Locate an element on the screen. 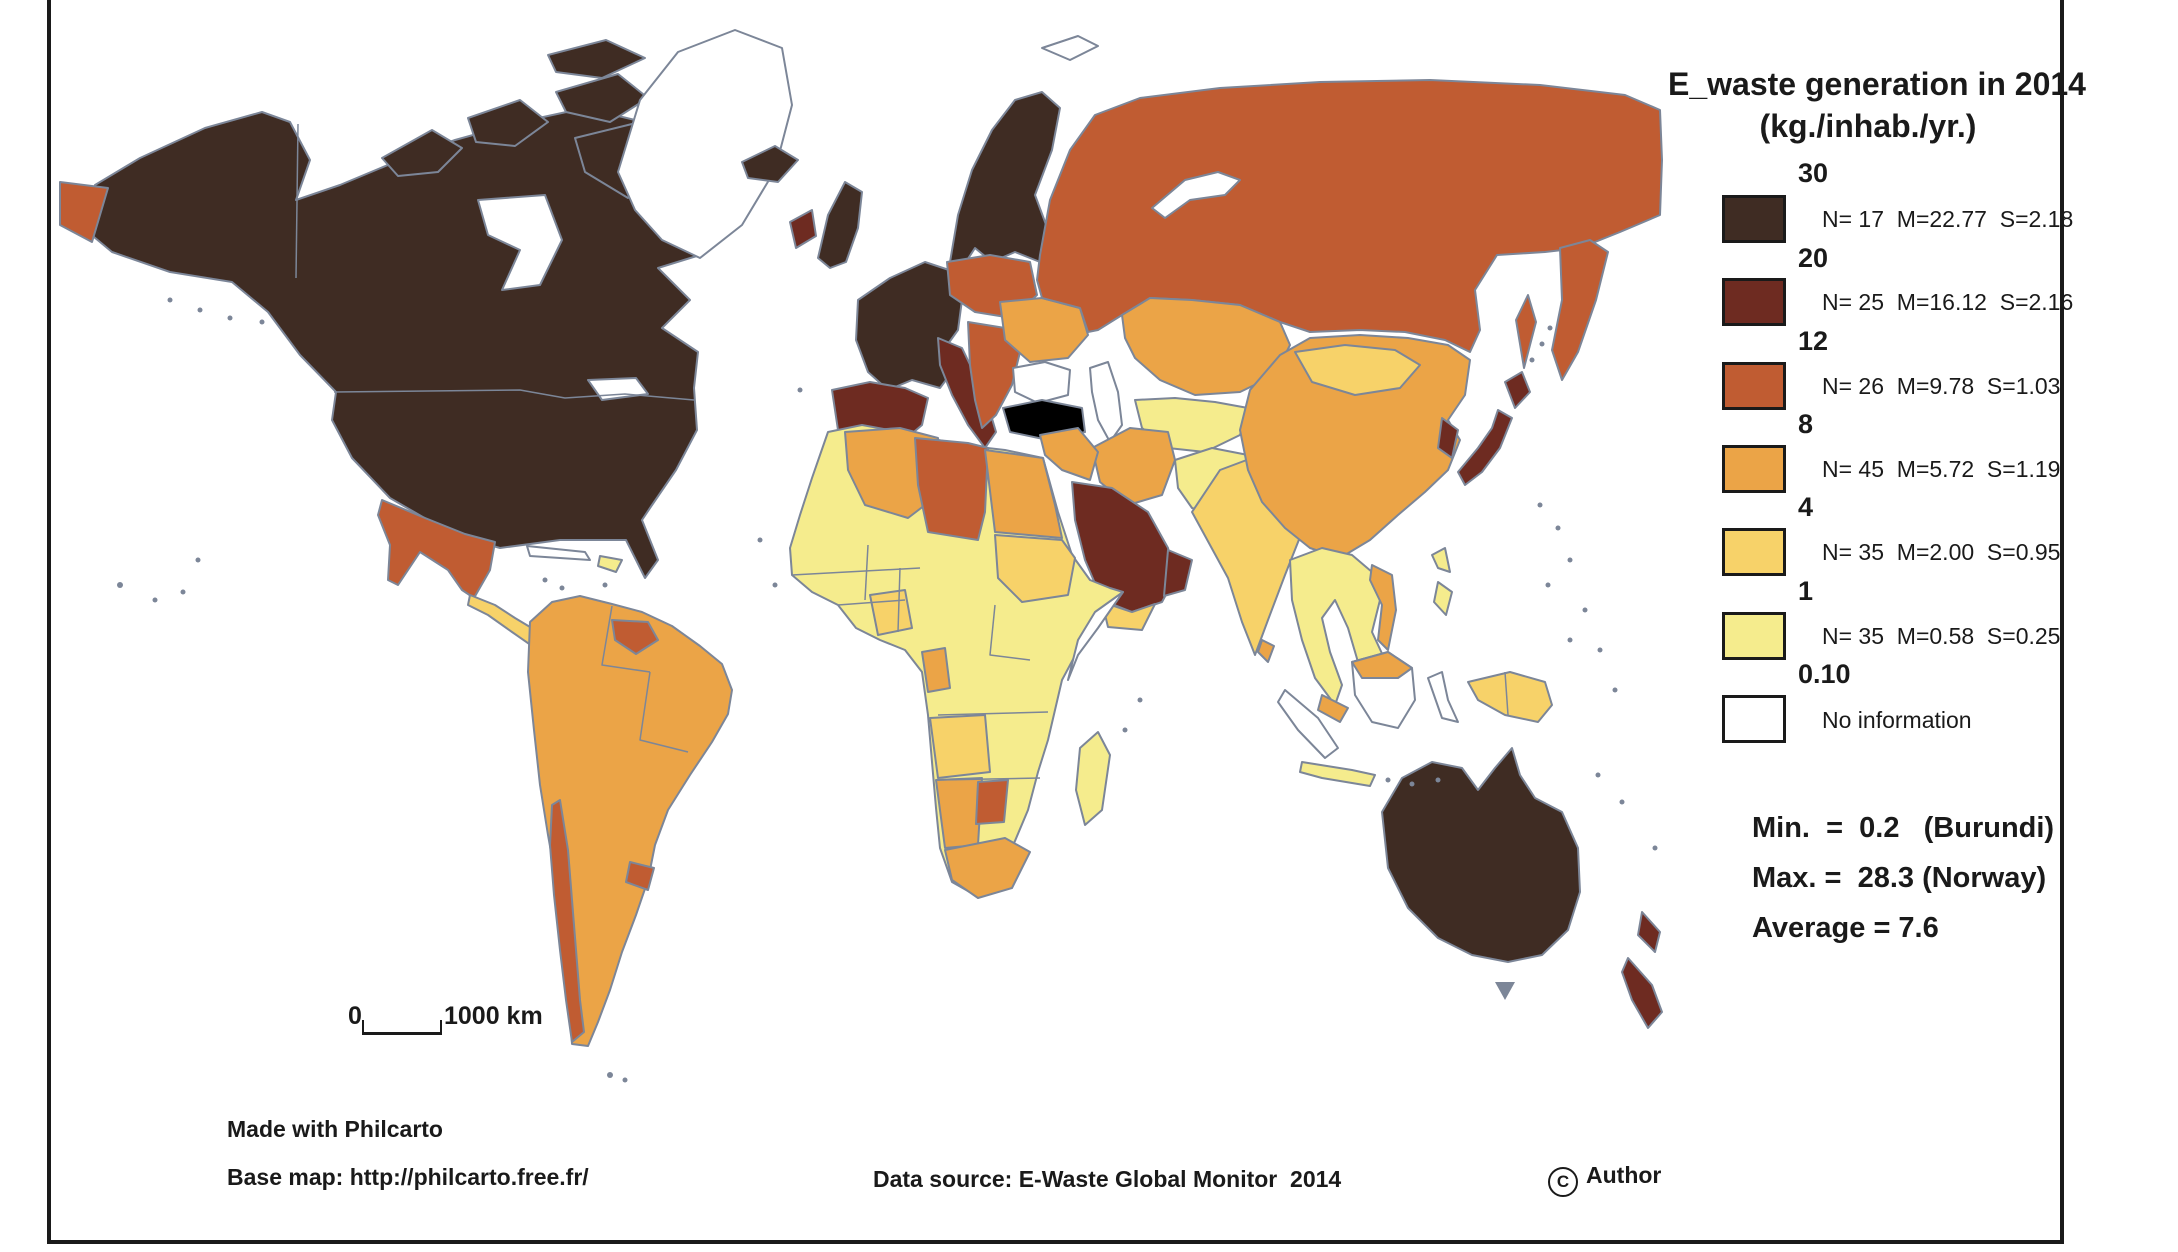  region-tasmania is located at coordinates (1505, 991).